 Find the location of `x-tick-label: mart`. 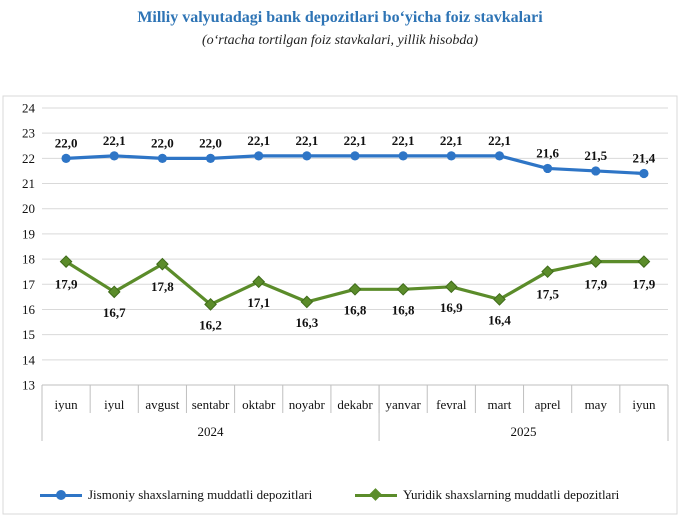

x-tick-label: mart is located at coordinates (500, 404).